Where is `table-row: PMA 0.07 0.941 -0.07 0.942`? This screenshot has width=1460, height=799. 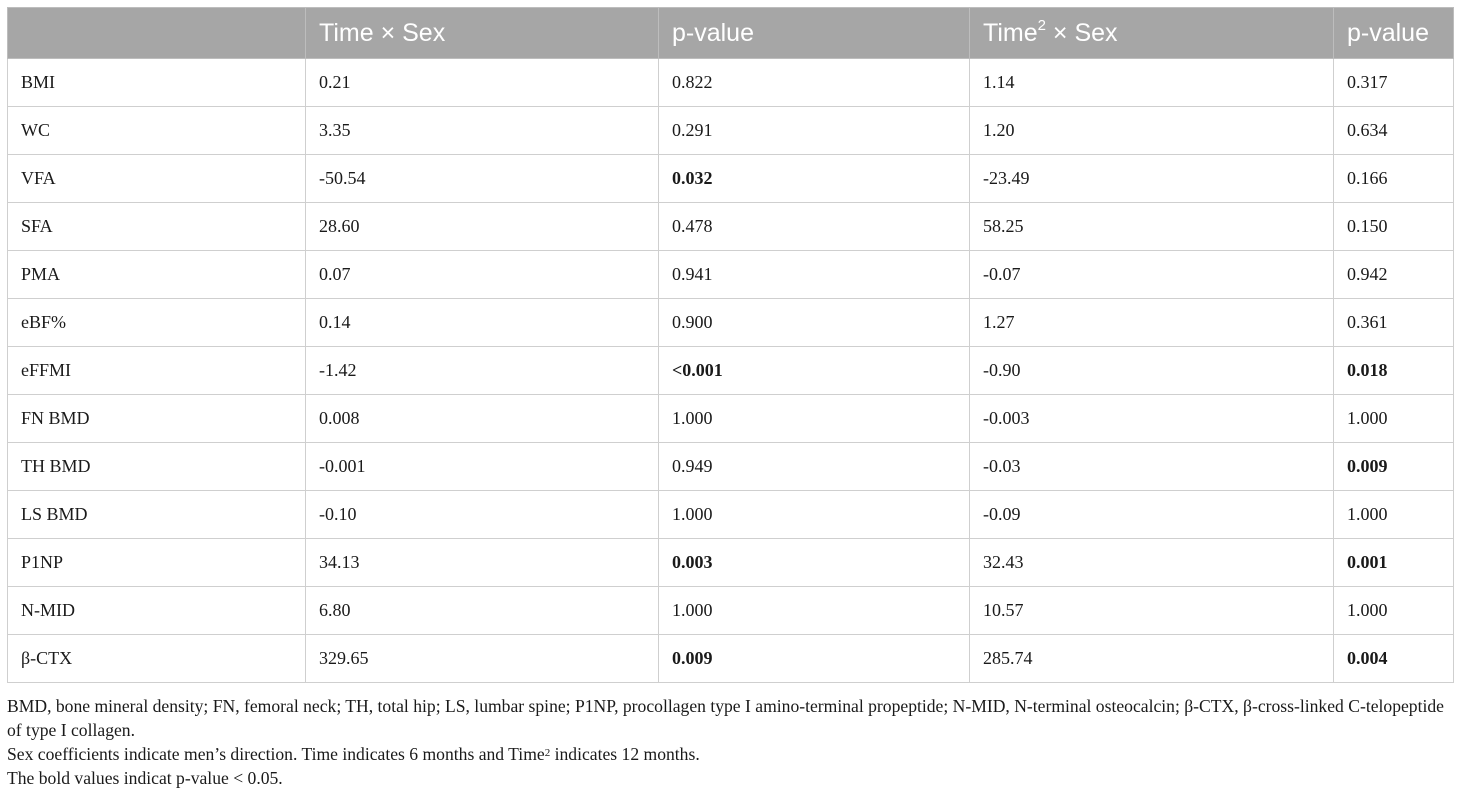 table-row: PMA 0.07 0.941 -0.07 0.942 is located at coordinates (730, 274).